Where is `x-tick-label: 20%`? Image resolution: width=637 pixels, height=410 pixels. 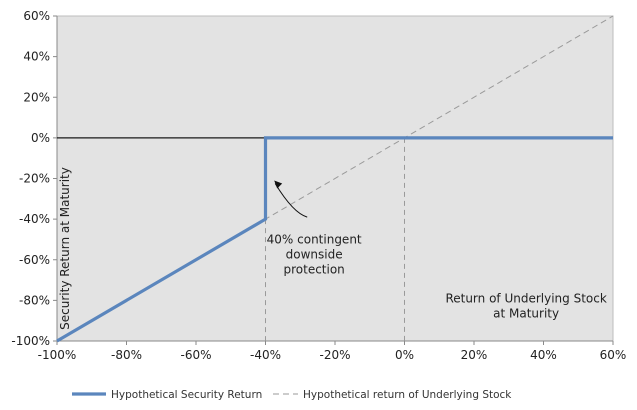 x-tick-label: 20% is located at coordinates (474, 355).